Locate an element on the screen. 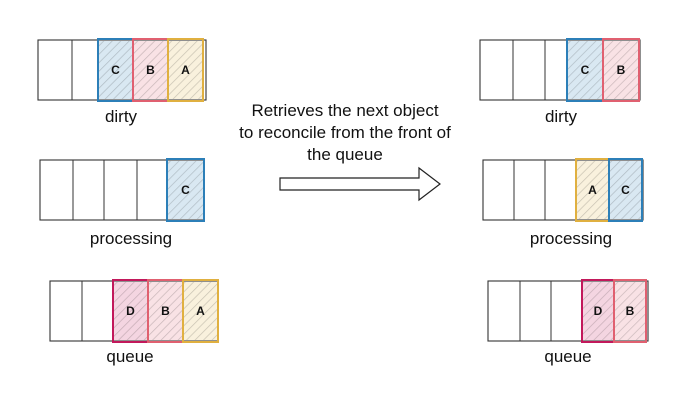 Image resolution: width=691 pixels, height=419 pixels. before-processing-group: C processing is located at coordinates (122, 203).